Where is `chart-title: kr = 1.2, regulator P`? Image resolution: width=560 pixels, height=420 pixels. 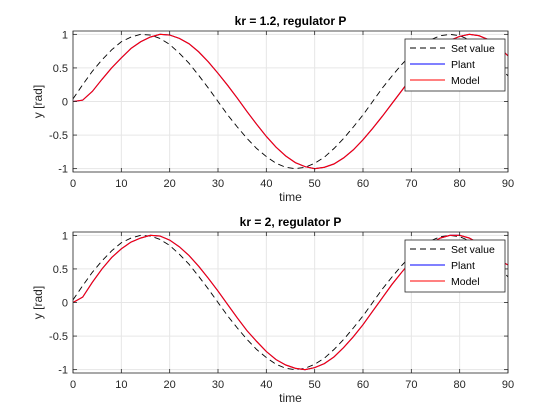 chart-title: kr = 1.2, regulator P is located at coordinates (291, 21).